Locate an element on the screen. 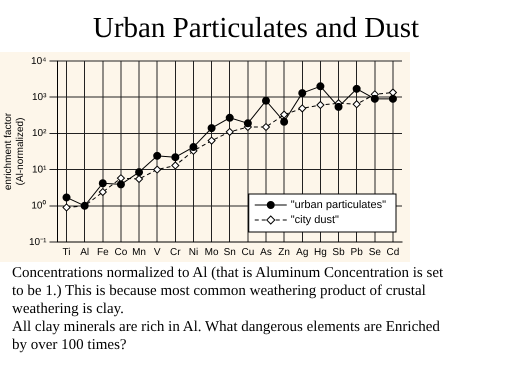 The width and height of the screenshot is (512, 384). x-tick-label: Mo is located at coordinates (211, 252).